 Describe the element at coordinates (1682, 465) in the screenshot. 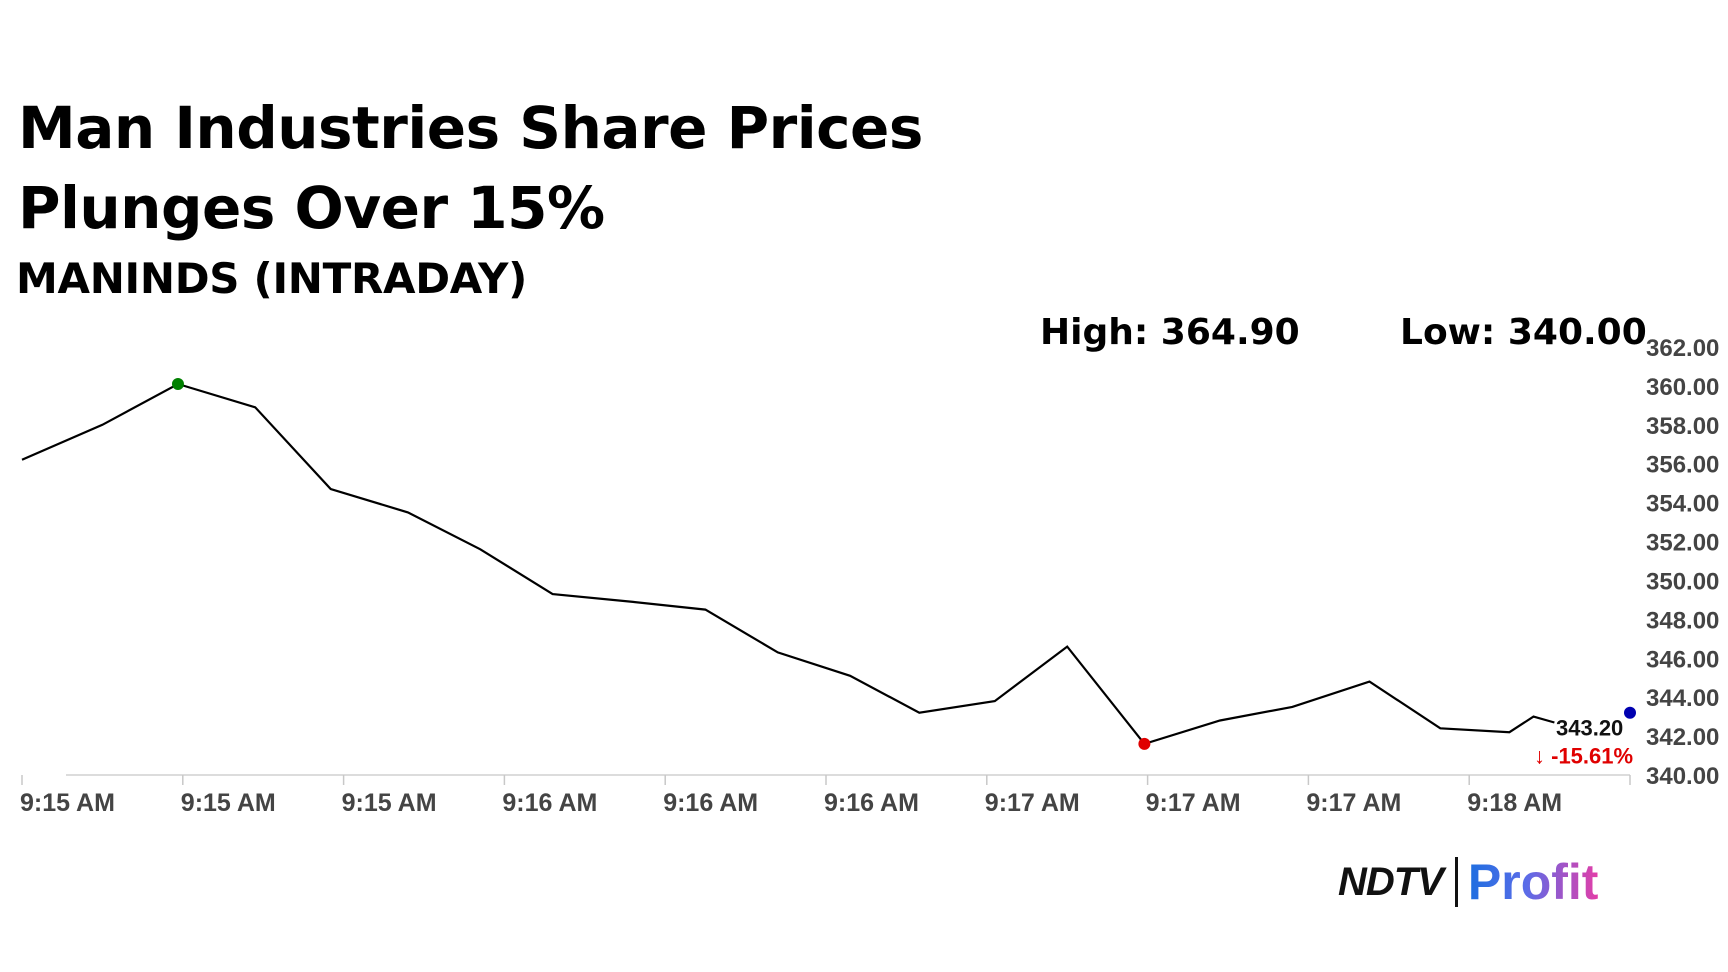

I see `y-tick-label: 356.00` at that location.